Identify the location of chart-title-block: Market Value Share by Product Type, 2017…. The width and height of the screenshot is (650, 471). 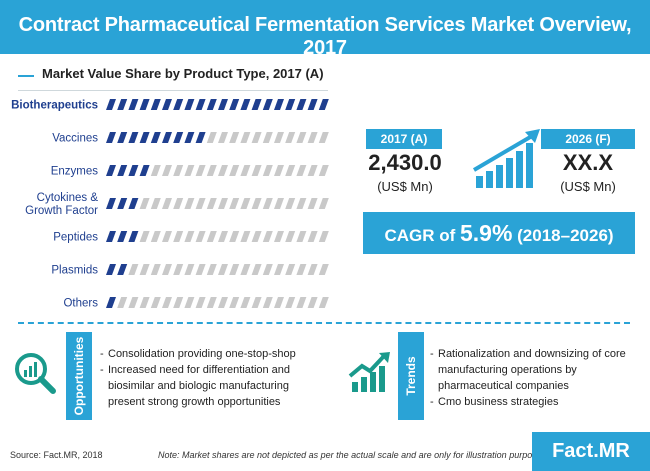
(175, 76).